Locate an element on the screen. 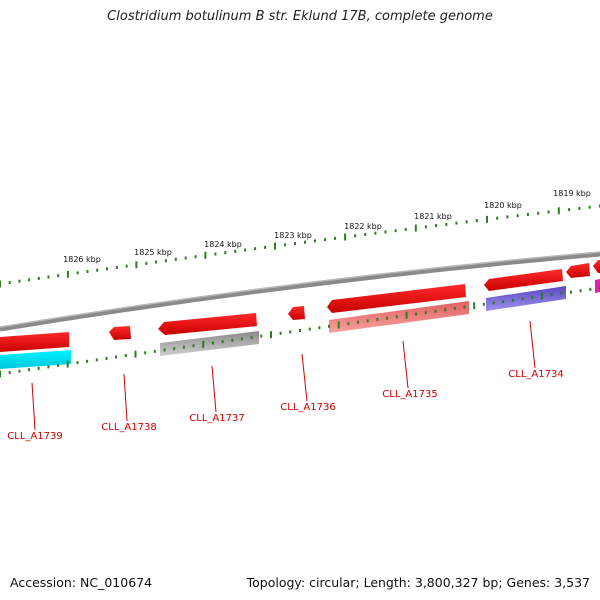  accession-text: Accession: NC_010674 is located at coordinates (81, 582).